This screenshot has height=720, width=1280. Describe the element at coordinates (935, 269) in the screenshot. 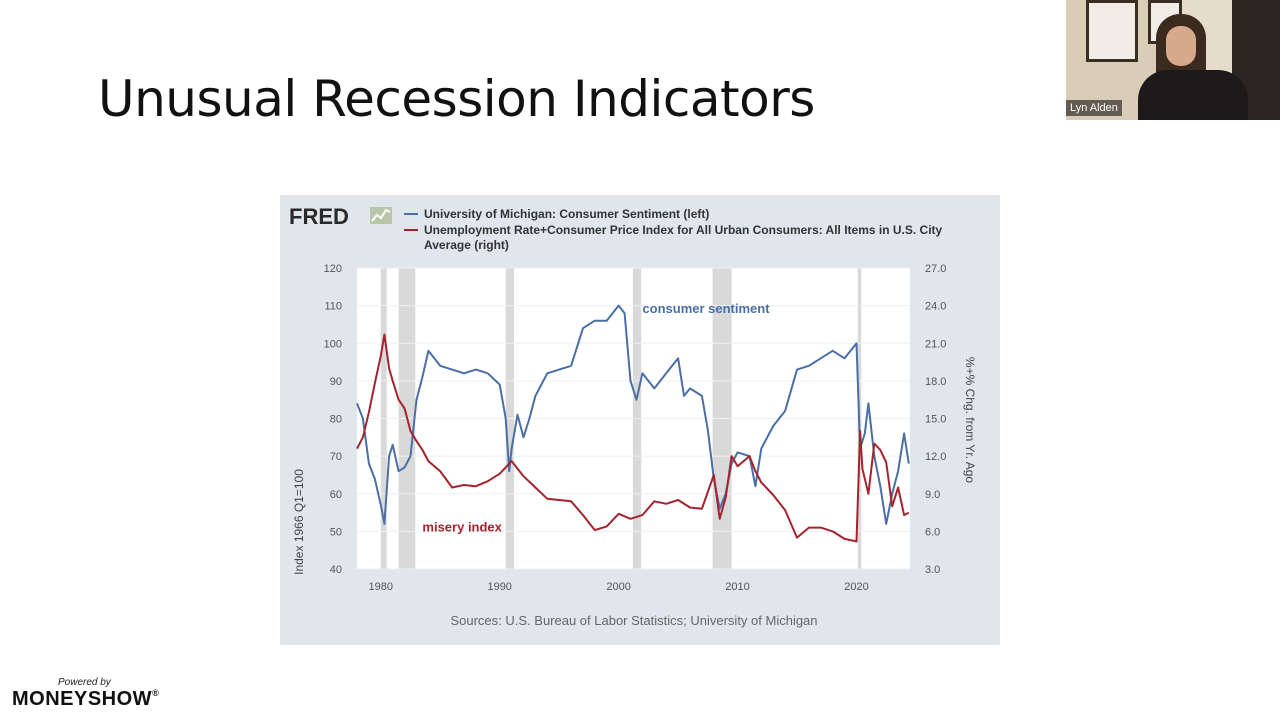

I see `y-tick-right-label: 27.0` at that location.